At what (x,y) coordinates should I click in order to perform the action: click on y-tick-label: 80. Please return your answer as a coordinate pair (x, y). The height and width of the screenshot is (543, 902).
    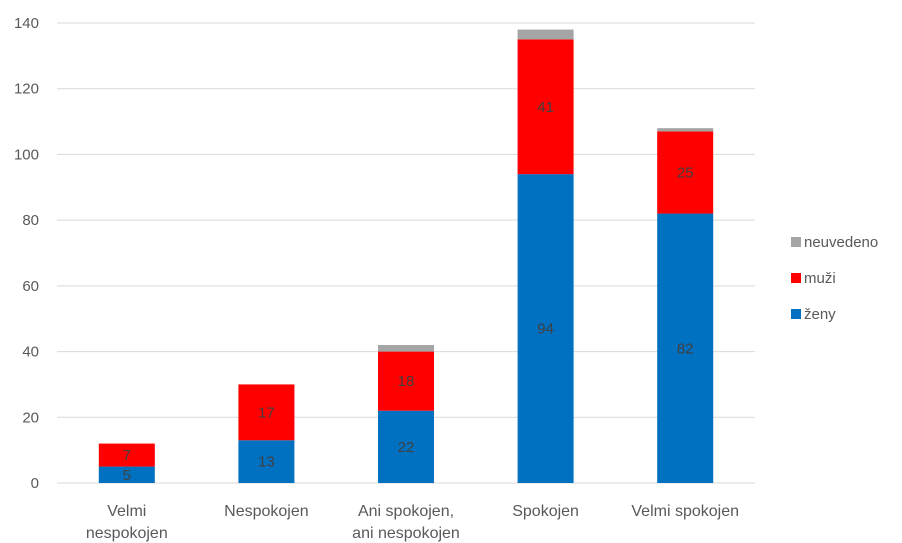
    Looking at the image, I should click on (30, 220).